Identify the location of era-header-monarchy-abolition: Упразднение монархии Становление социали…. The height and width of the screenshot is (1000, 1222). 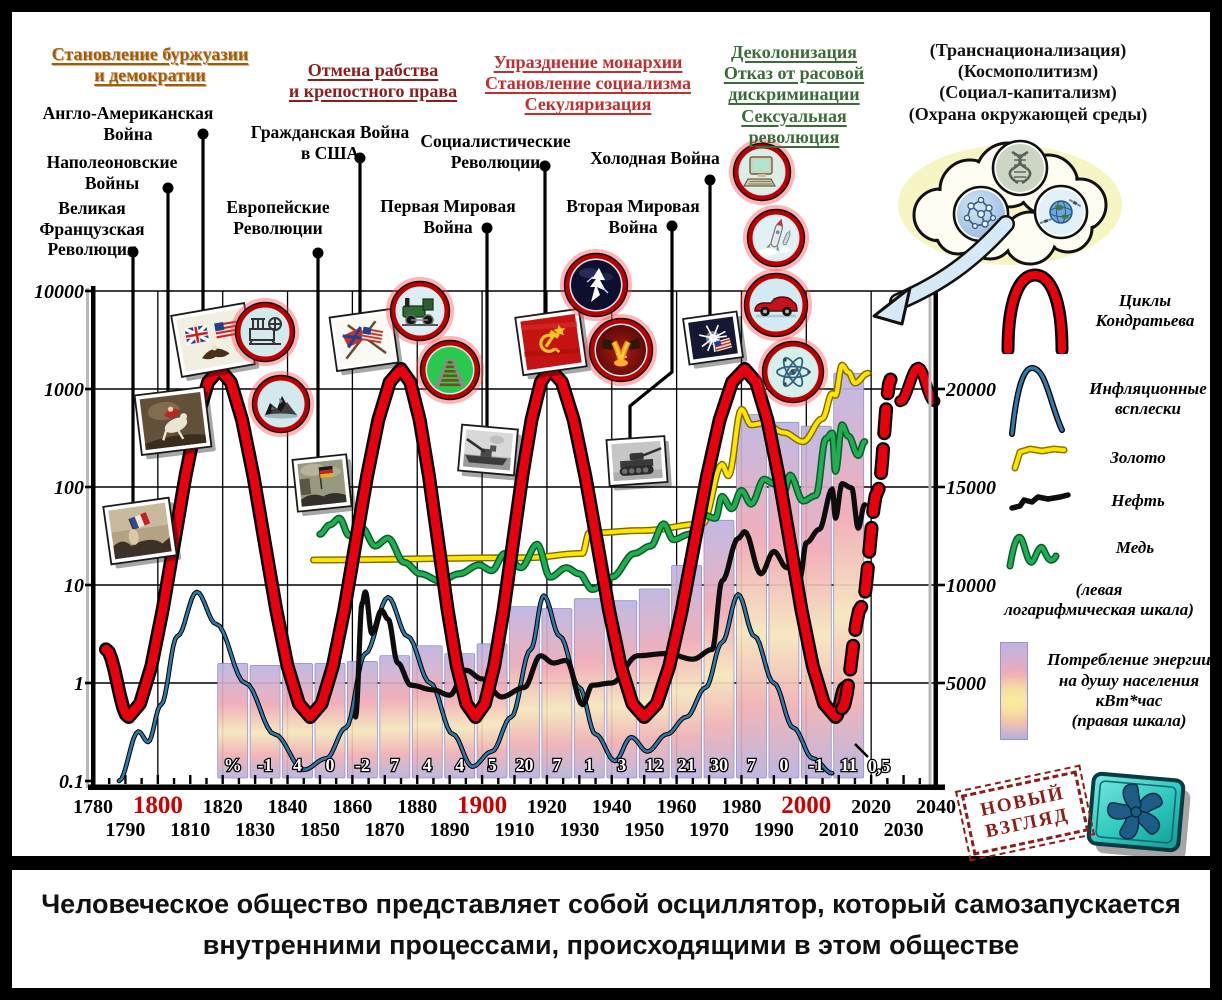
(588, 83).